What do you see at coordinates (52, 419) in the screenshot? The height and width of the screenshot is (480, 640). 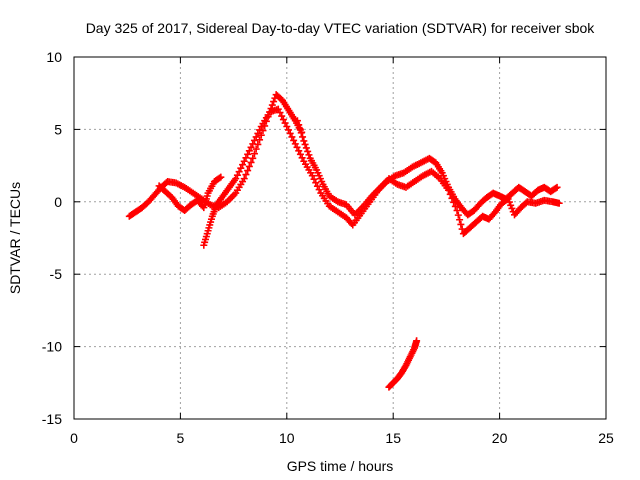 I see `y-tick-label: -15` at bounding box center [52, 419].